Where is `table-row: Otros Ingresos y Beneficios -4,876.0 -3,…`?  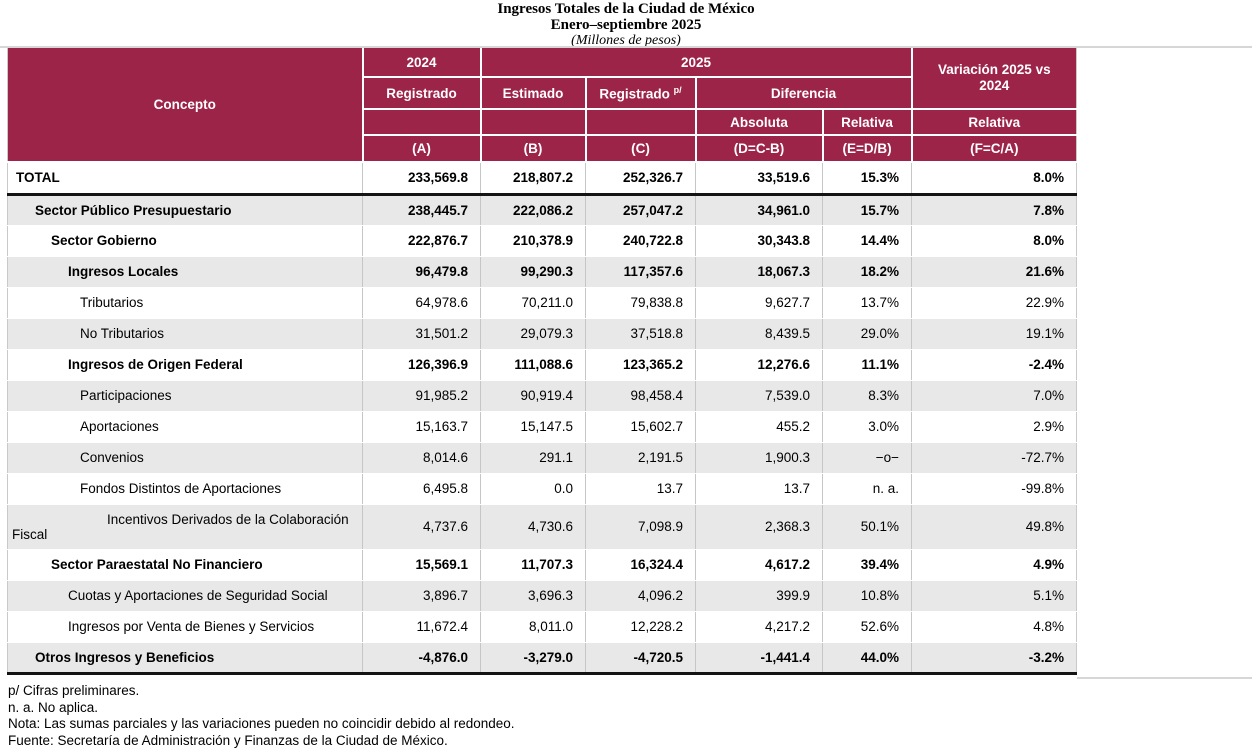
table-row: Otros Ingresos y Beneficios -4,876.0 -3,… is located at coordinates (542, 658).